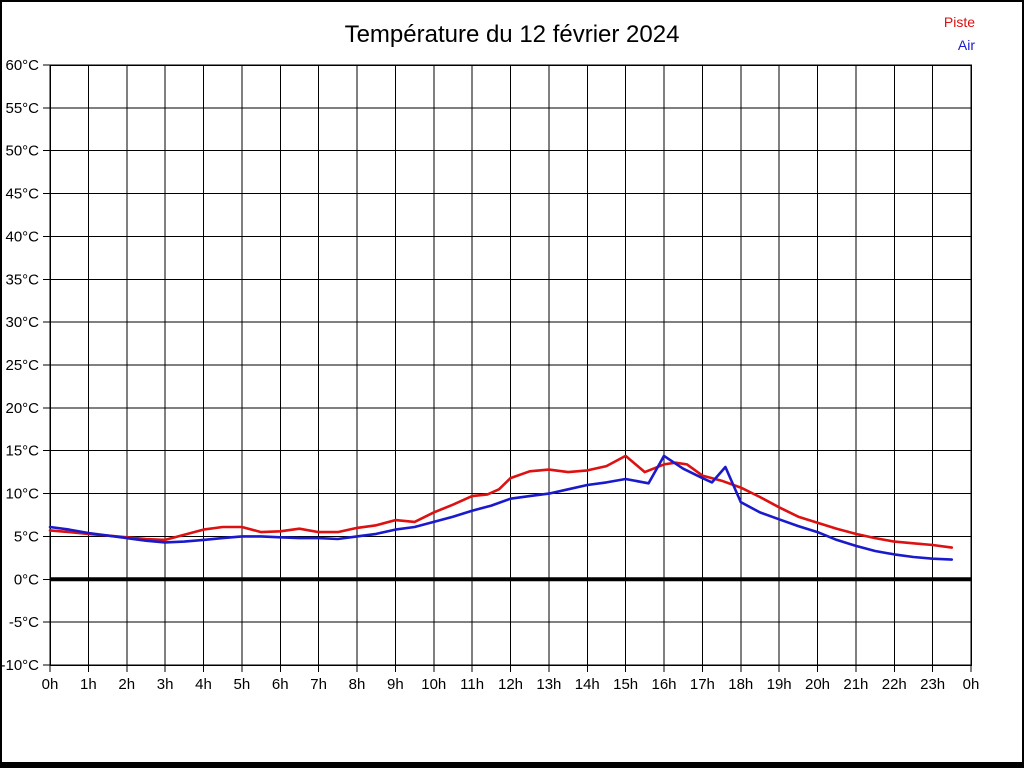 This screenshot has width=1024, height=768. What do you see at coordinates (702, 684) in the screenshot?
I see `x-axis-label: 17h` at bounding box center [702, 684].